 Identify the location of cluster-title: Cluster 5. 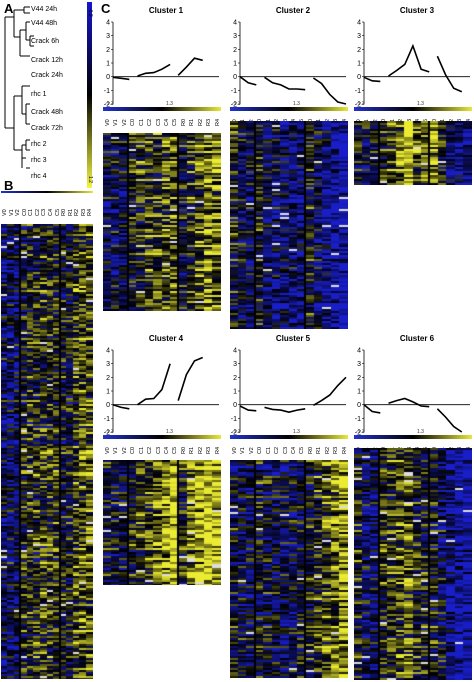
(293, 338).